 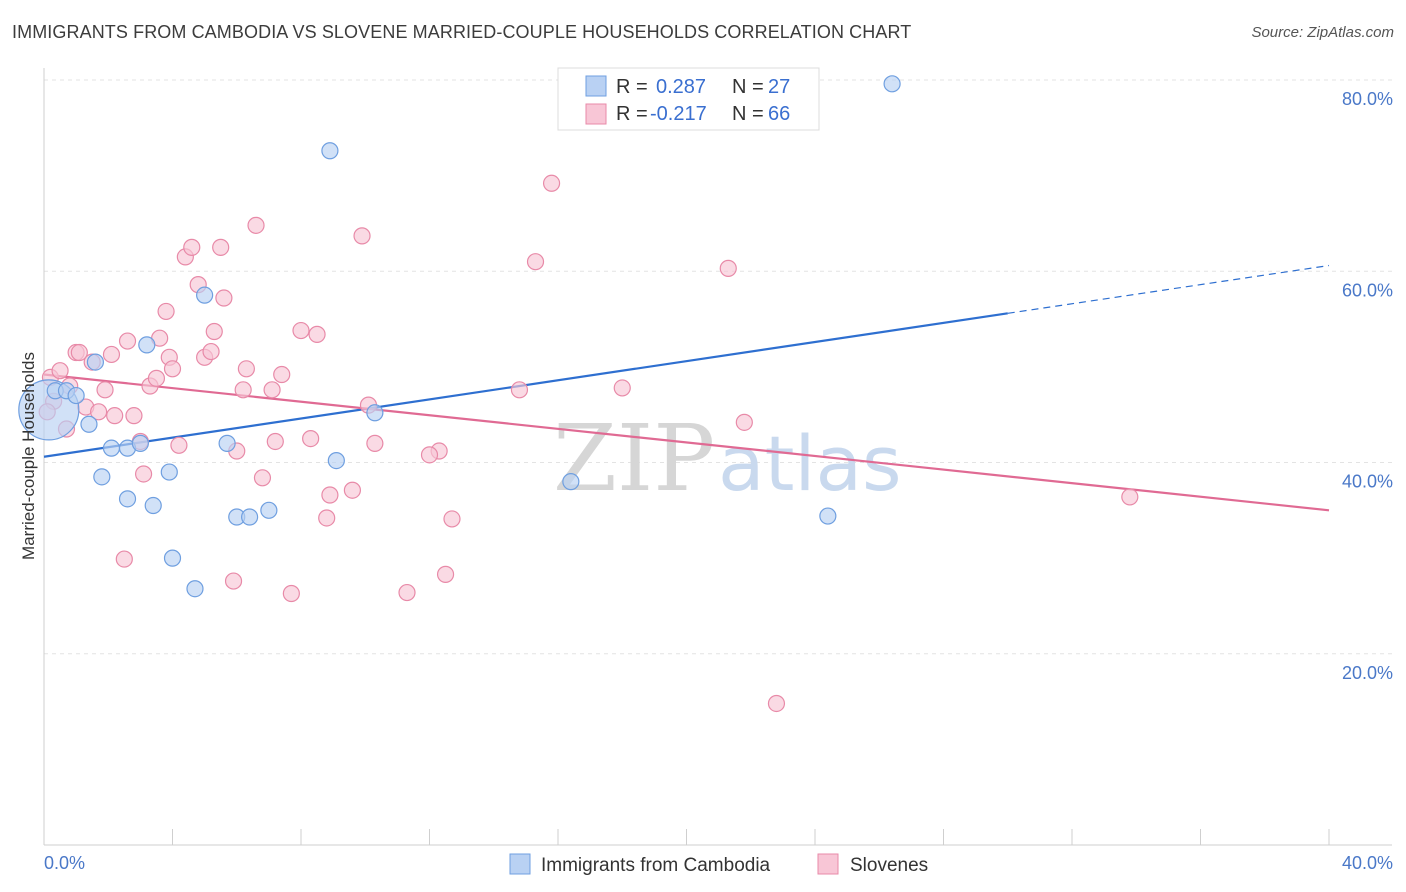 What do you see at coordinates (1322, 32) in the screenshot?
I see `chart-source: Source: ZipAtlas.com` at bounding box center [1322, 32].